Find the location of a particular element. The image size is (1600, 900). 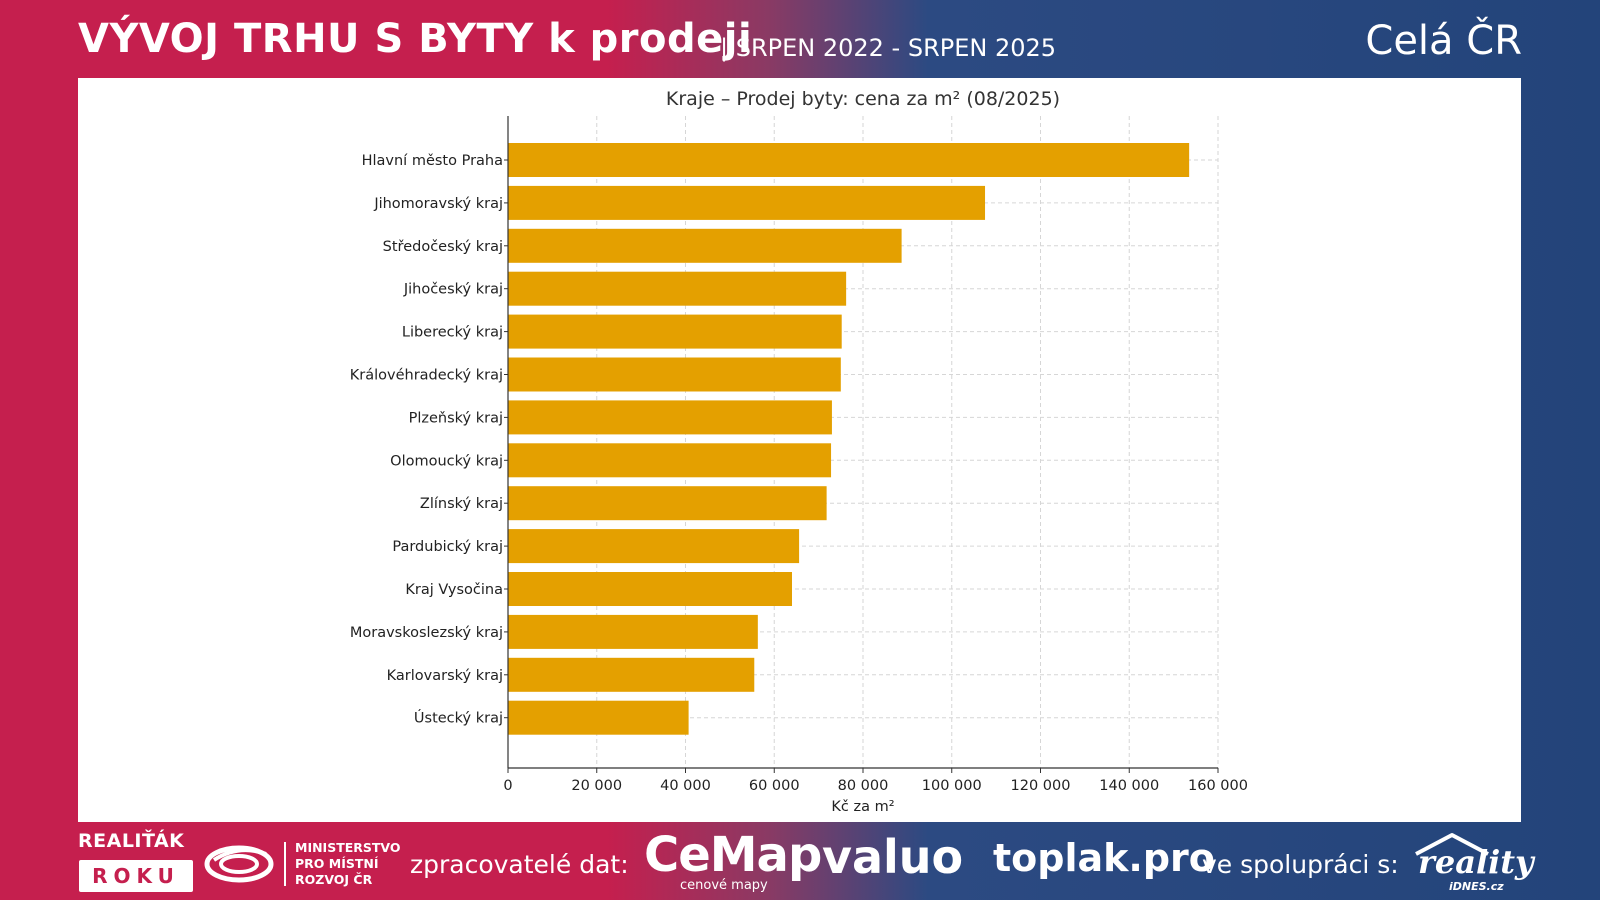

category-label: Moravskoslezský kraj is located at coordinates (426, 633).